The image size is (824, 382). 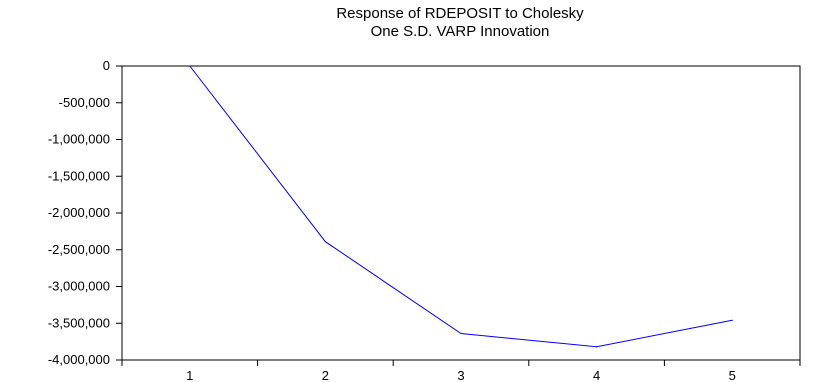 I want to click on x-tick-label: 3, so click(x=460, y=375).